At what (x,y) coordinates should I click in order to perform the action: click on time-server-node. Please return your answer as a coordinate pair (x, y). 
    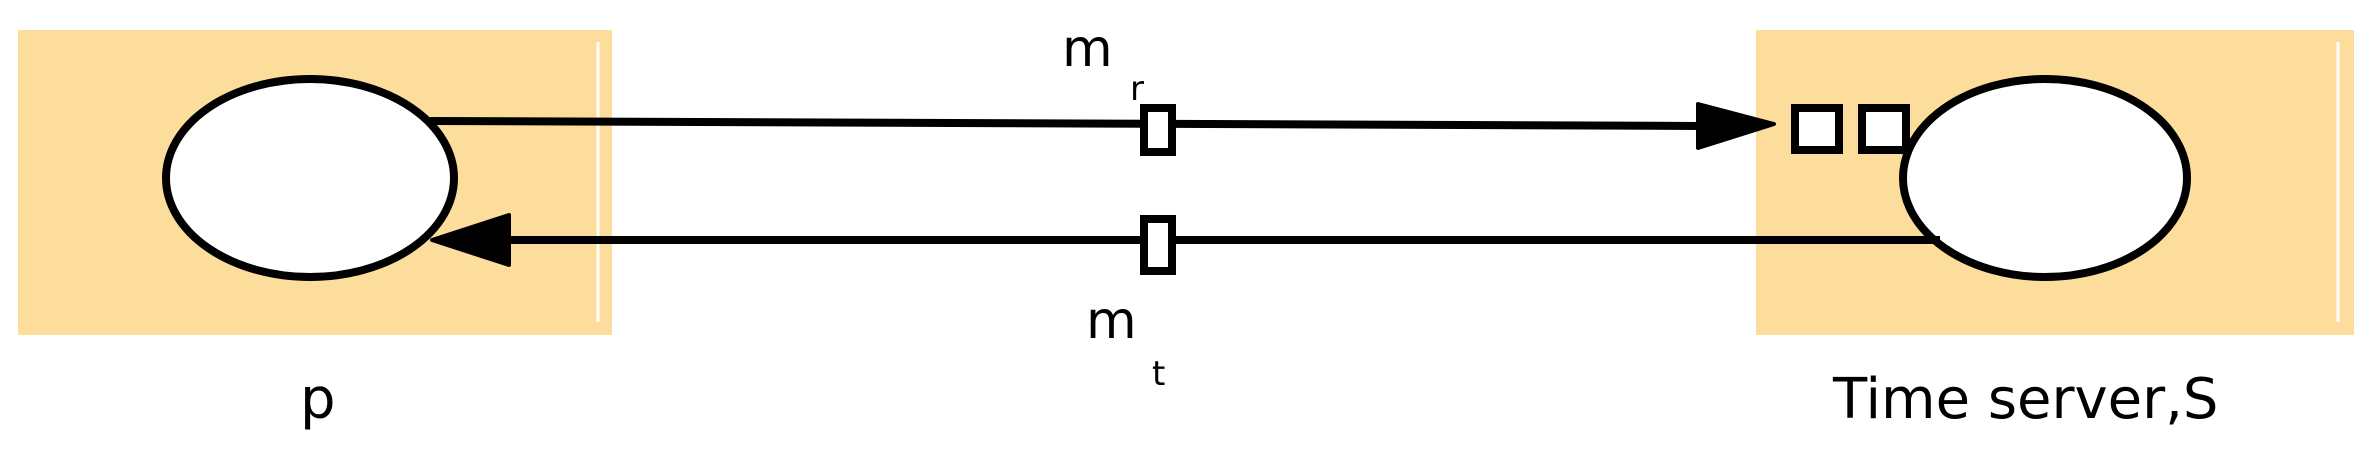
    Looking at the image, I should click on (2045, 178).